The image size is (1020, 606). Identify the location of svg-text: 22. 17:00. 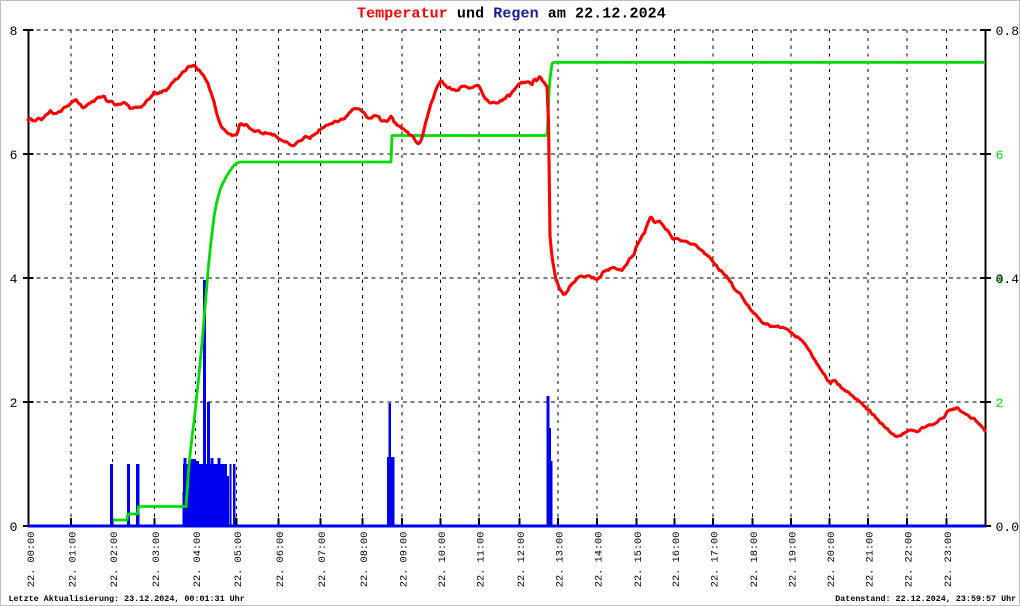
(716, 560).